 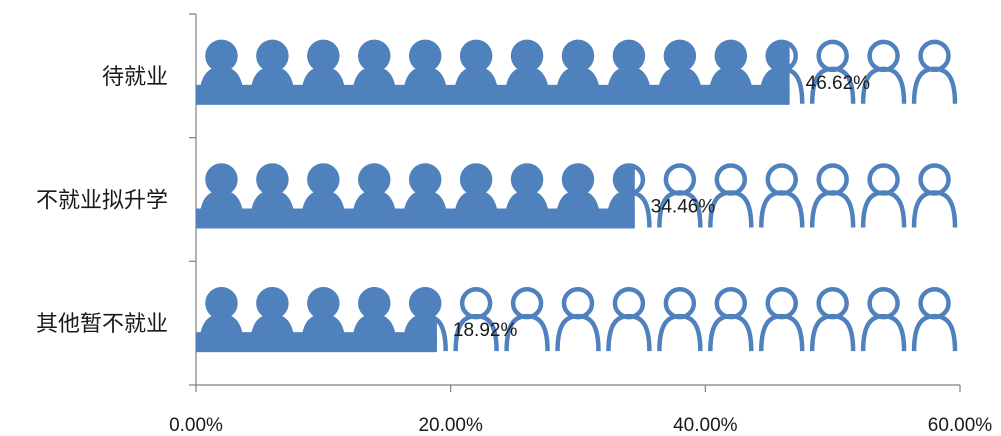 What do you see at coordinates (196, 425) in the screenshot?
I see `x-tick-label: 0.00%` at bounding box center [196, 425].